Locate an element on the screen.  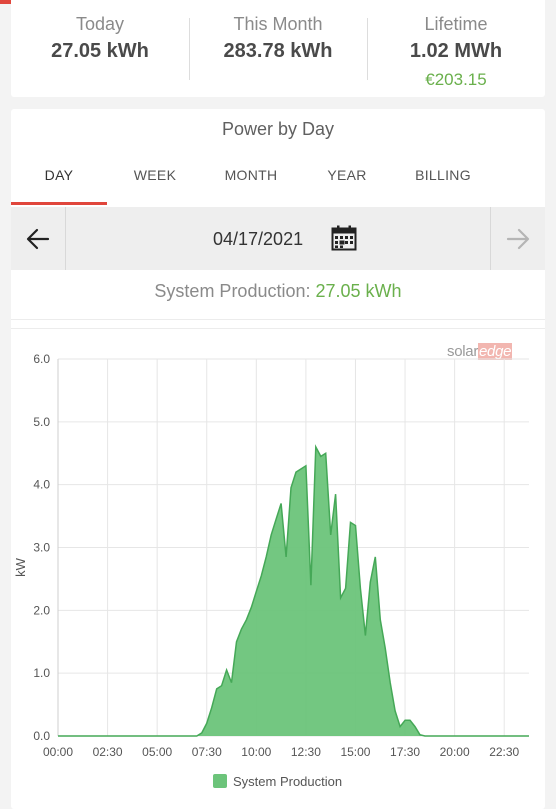
today-label: Today is located at coordinates (100, 24).